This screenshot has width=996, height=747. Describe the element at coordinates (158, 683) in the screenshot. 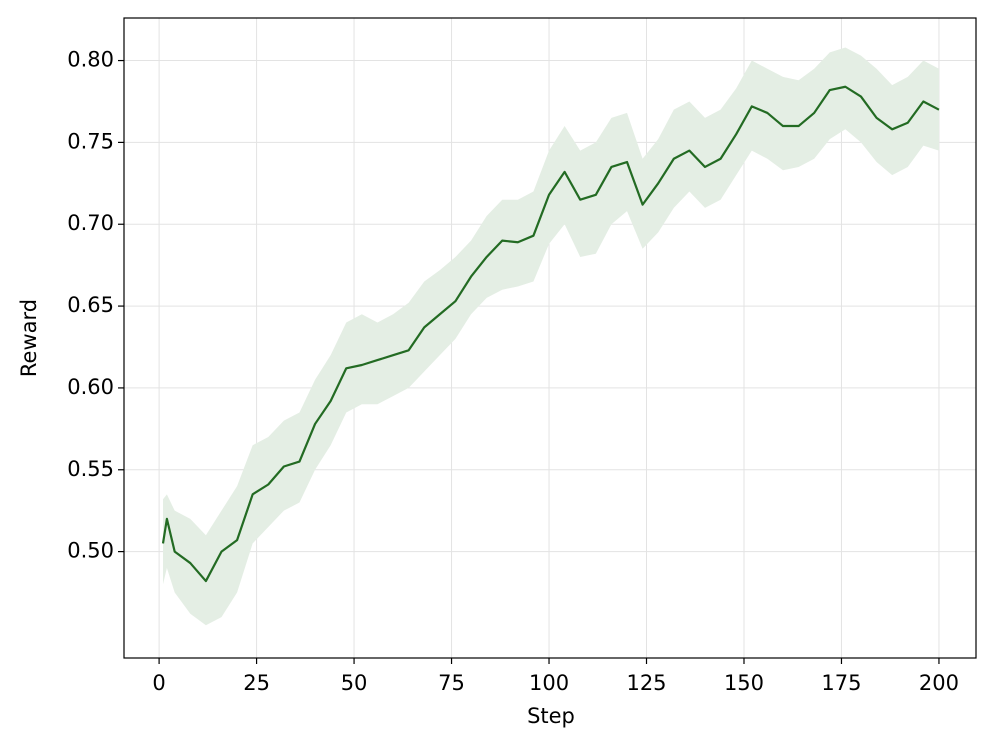

I see `x-tick-label: 0` at that location.